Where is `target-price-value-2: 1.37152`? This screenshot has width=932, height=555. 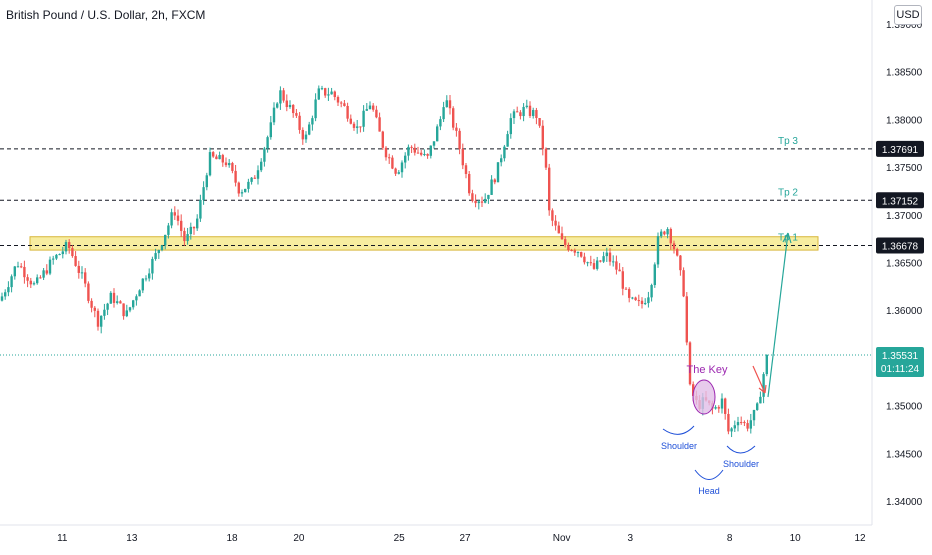
target-price-value-2: 1.37152 is located at coordinates (900, 201).